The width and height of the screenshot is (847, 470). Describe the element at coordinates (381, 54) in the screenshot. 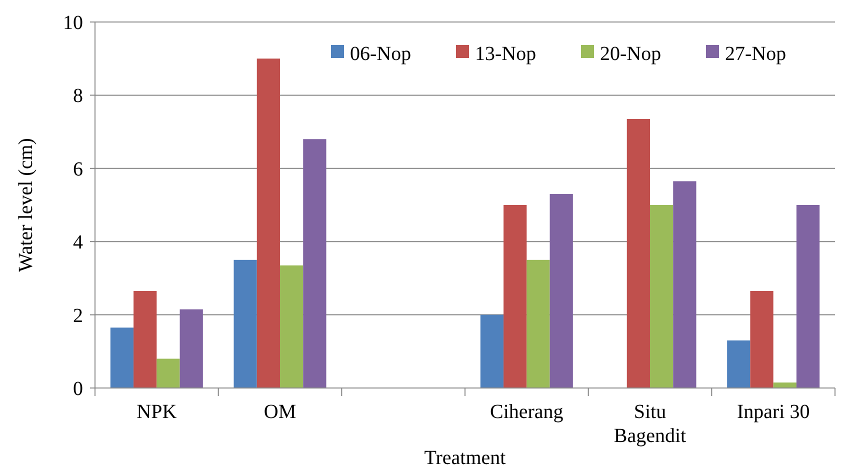

I see `legend-label: 06-Nop` at that location.